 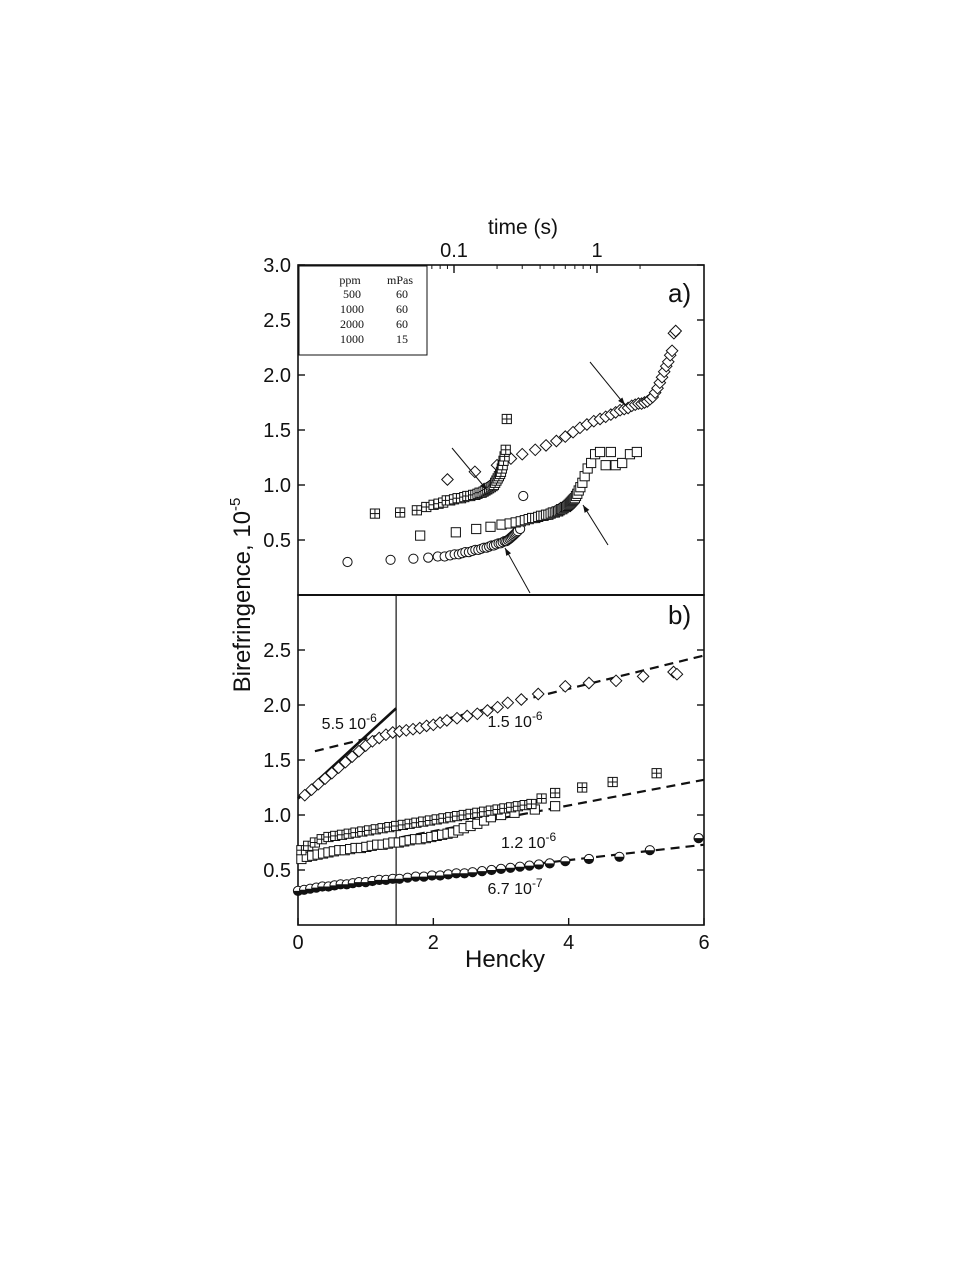 What do you see at coordinates (679, 615) in the screenshot?
I see `panel-label-b: b)` at bounding box center [679, 615].